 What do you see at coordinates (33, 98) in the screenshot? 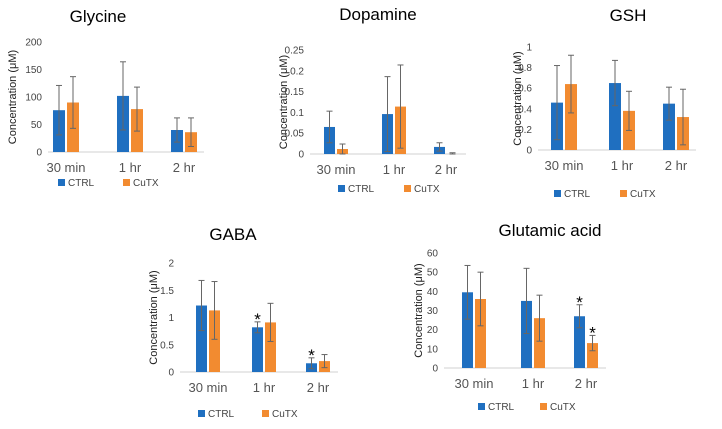
I see `y-tick-label: 100` at bounding box center [33, 98].